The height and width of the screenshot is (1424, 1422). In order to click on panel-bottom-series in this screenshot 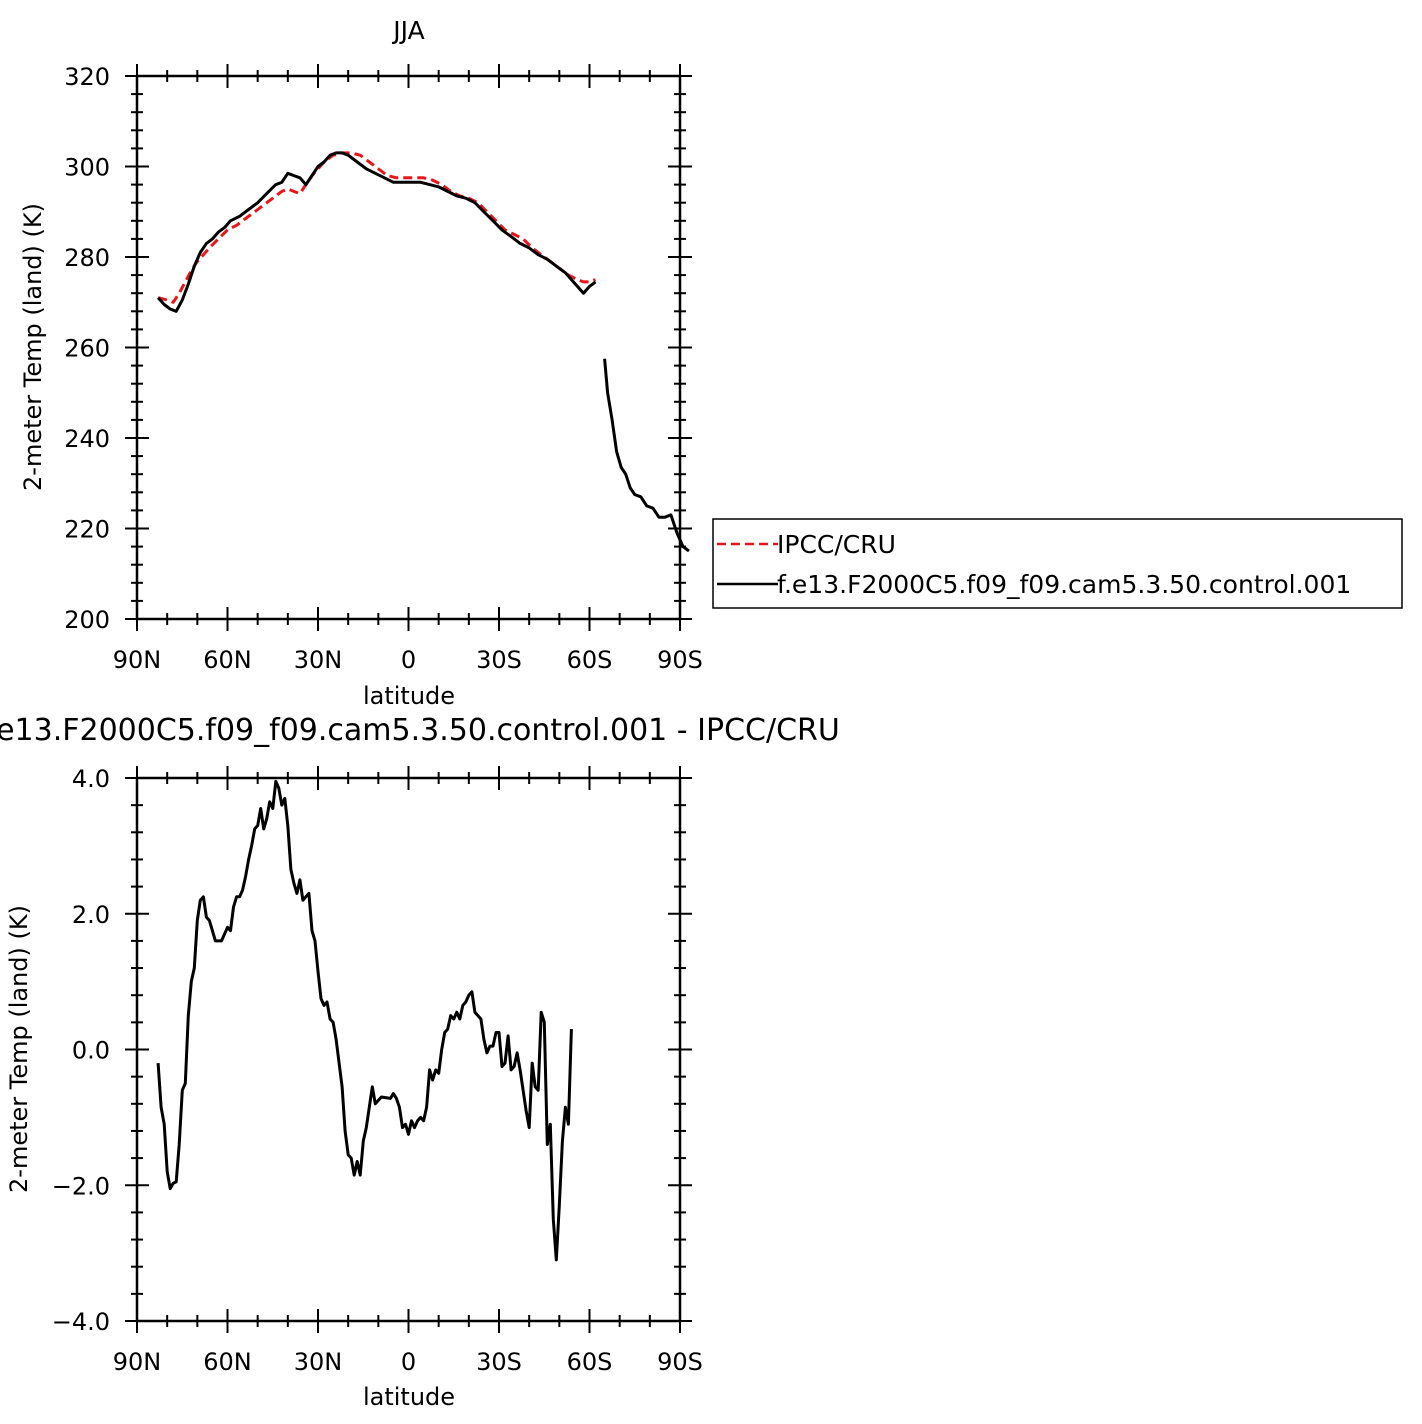, I will do `click(364, 1020)`.